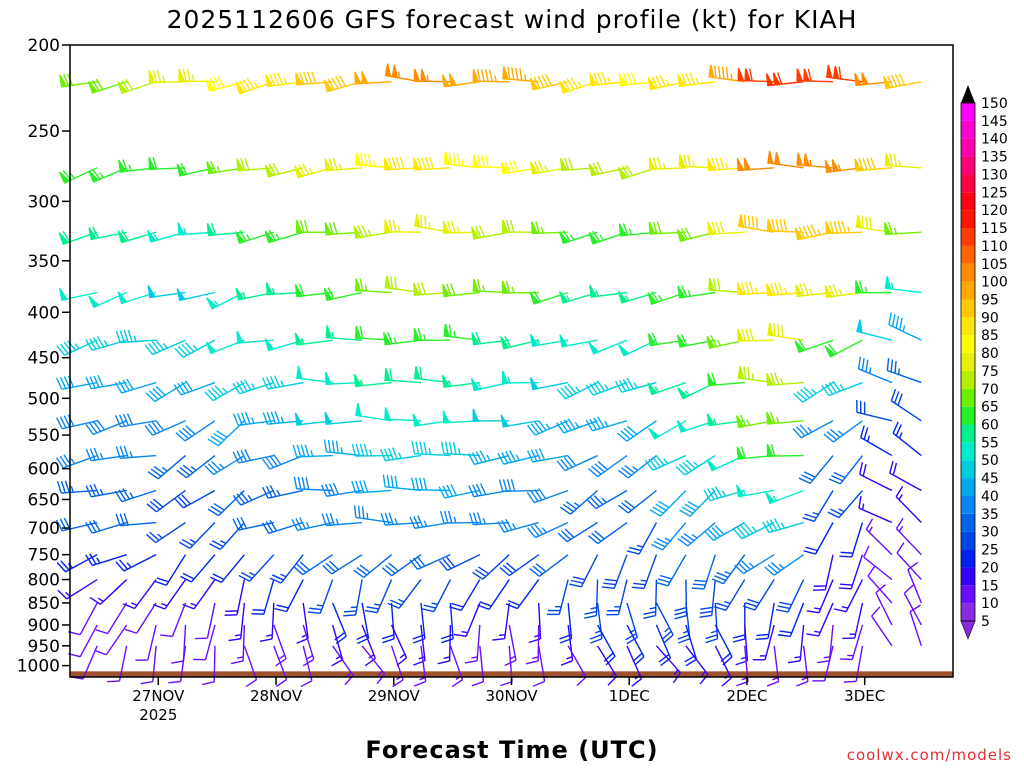 This screenshot has height=768, width=1024. I want to click on colorbar-segment, so click(968, 308).